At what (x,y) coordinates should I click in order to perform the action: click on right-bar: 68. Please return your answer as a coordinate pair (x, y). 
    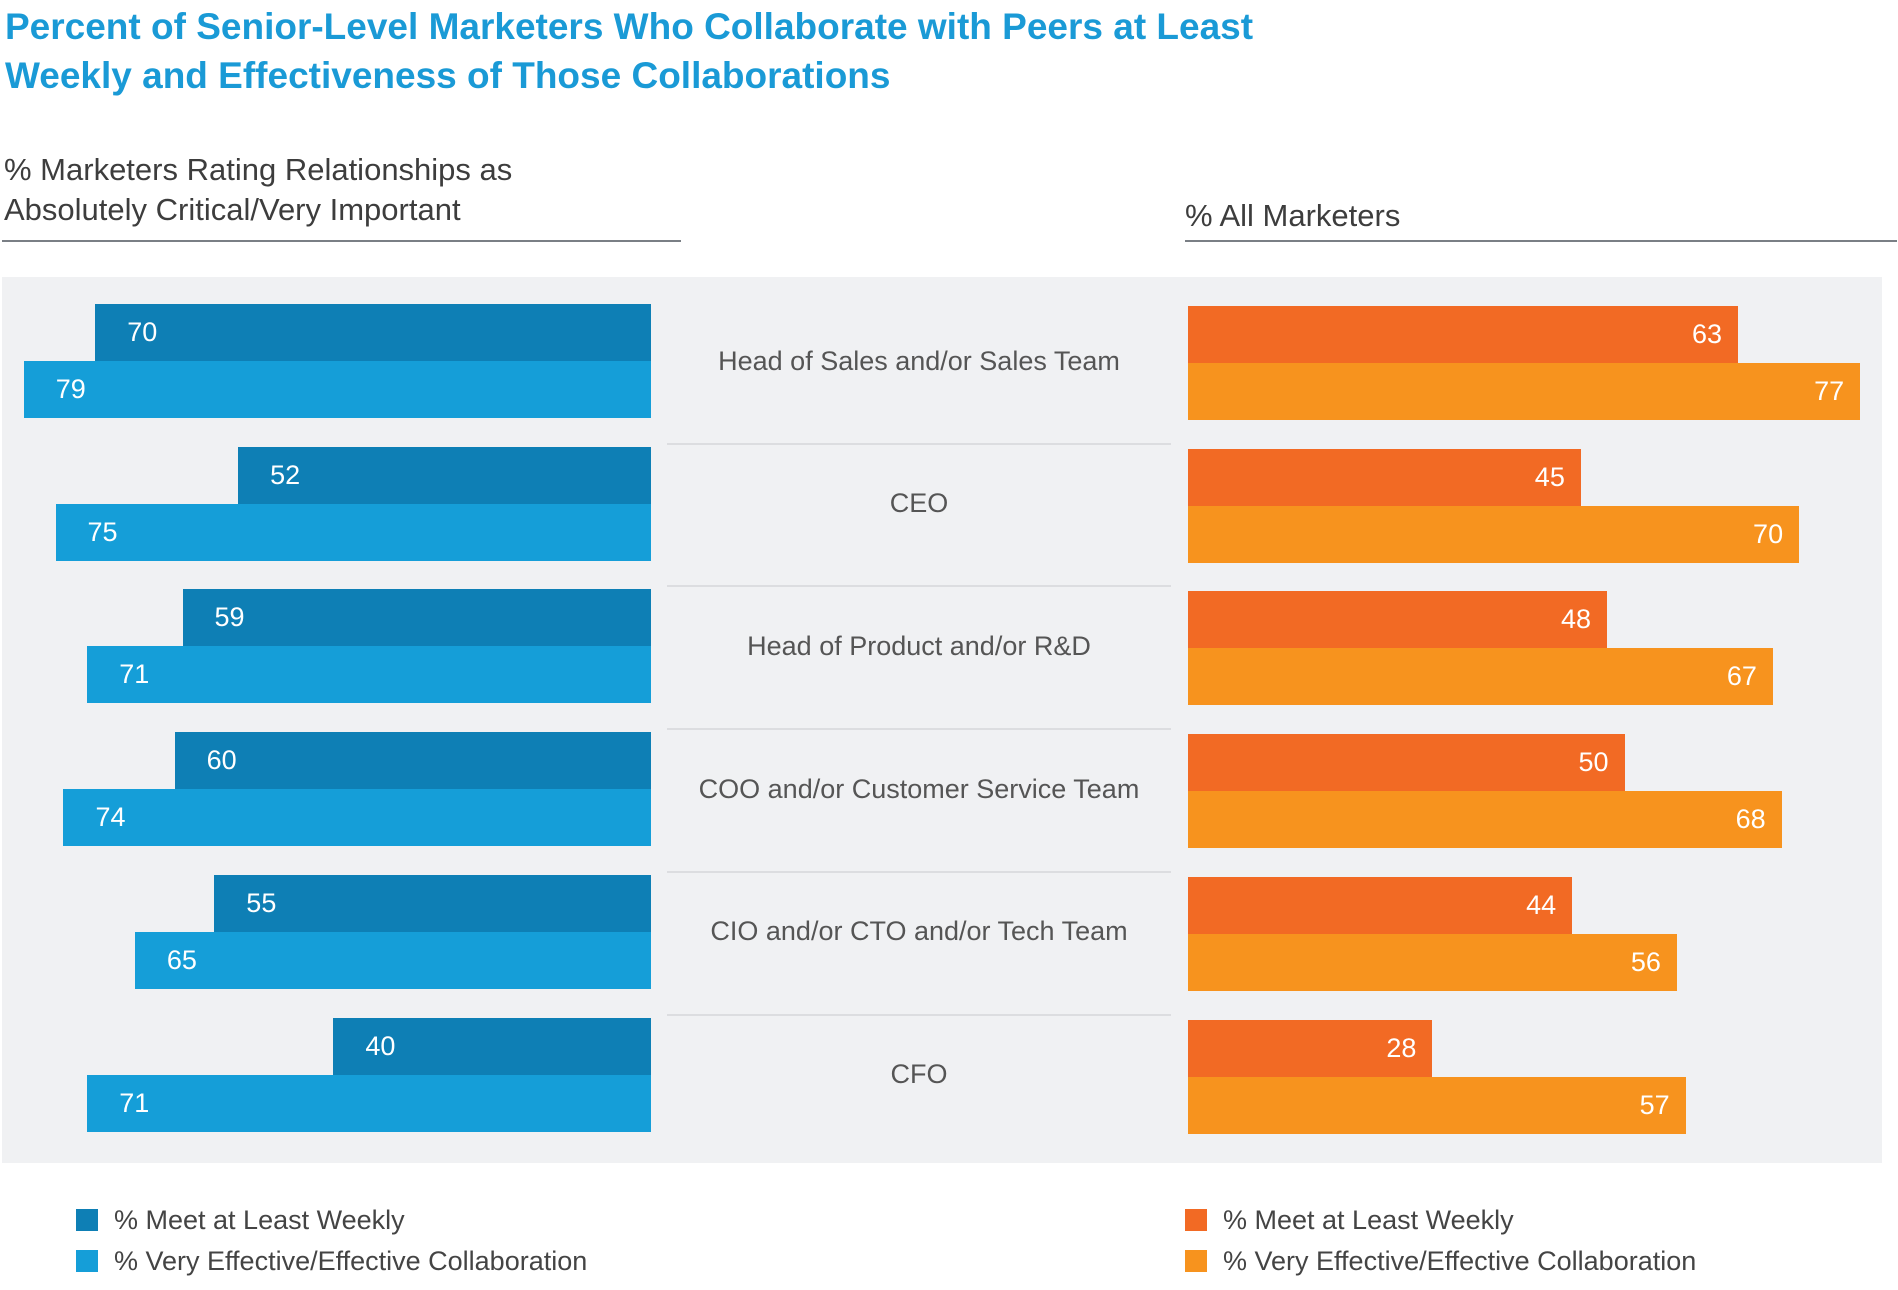
    Looking at the image, I should click on (1485, 820).